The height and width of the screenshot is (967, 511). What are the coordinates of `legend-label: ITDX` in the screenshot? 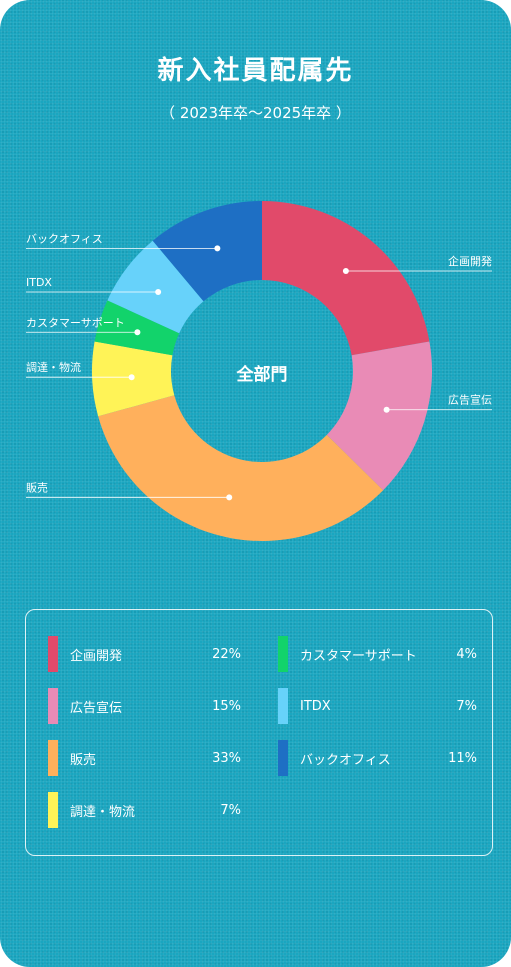 It's located at (315, 706).